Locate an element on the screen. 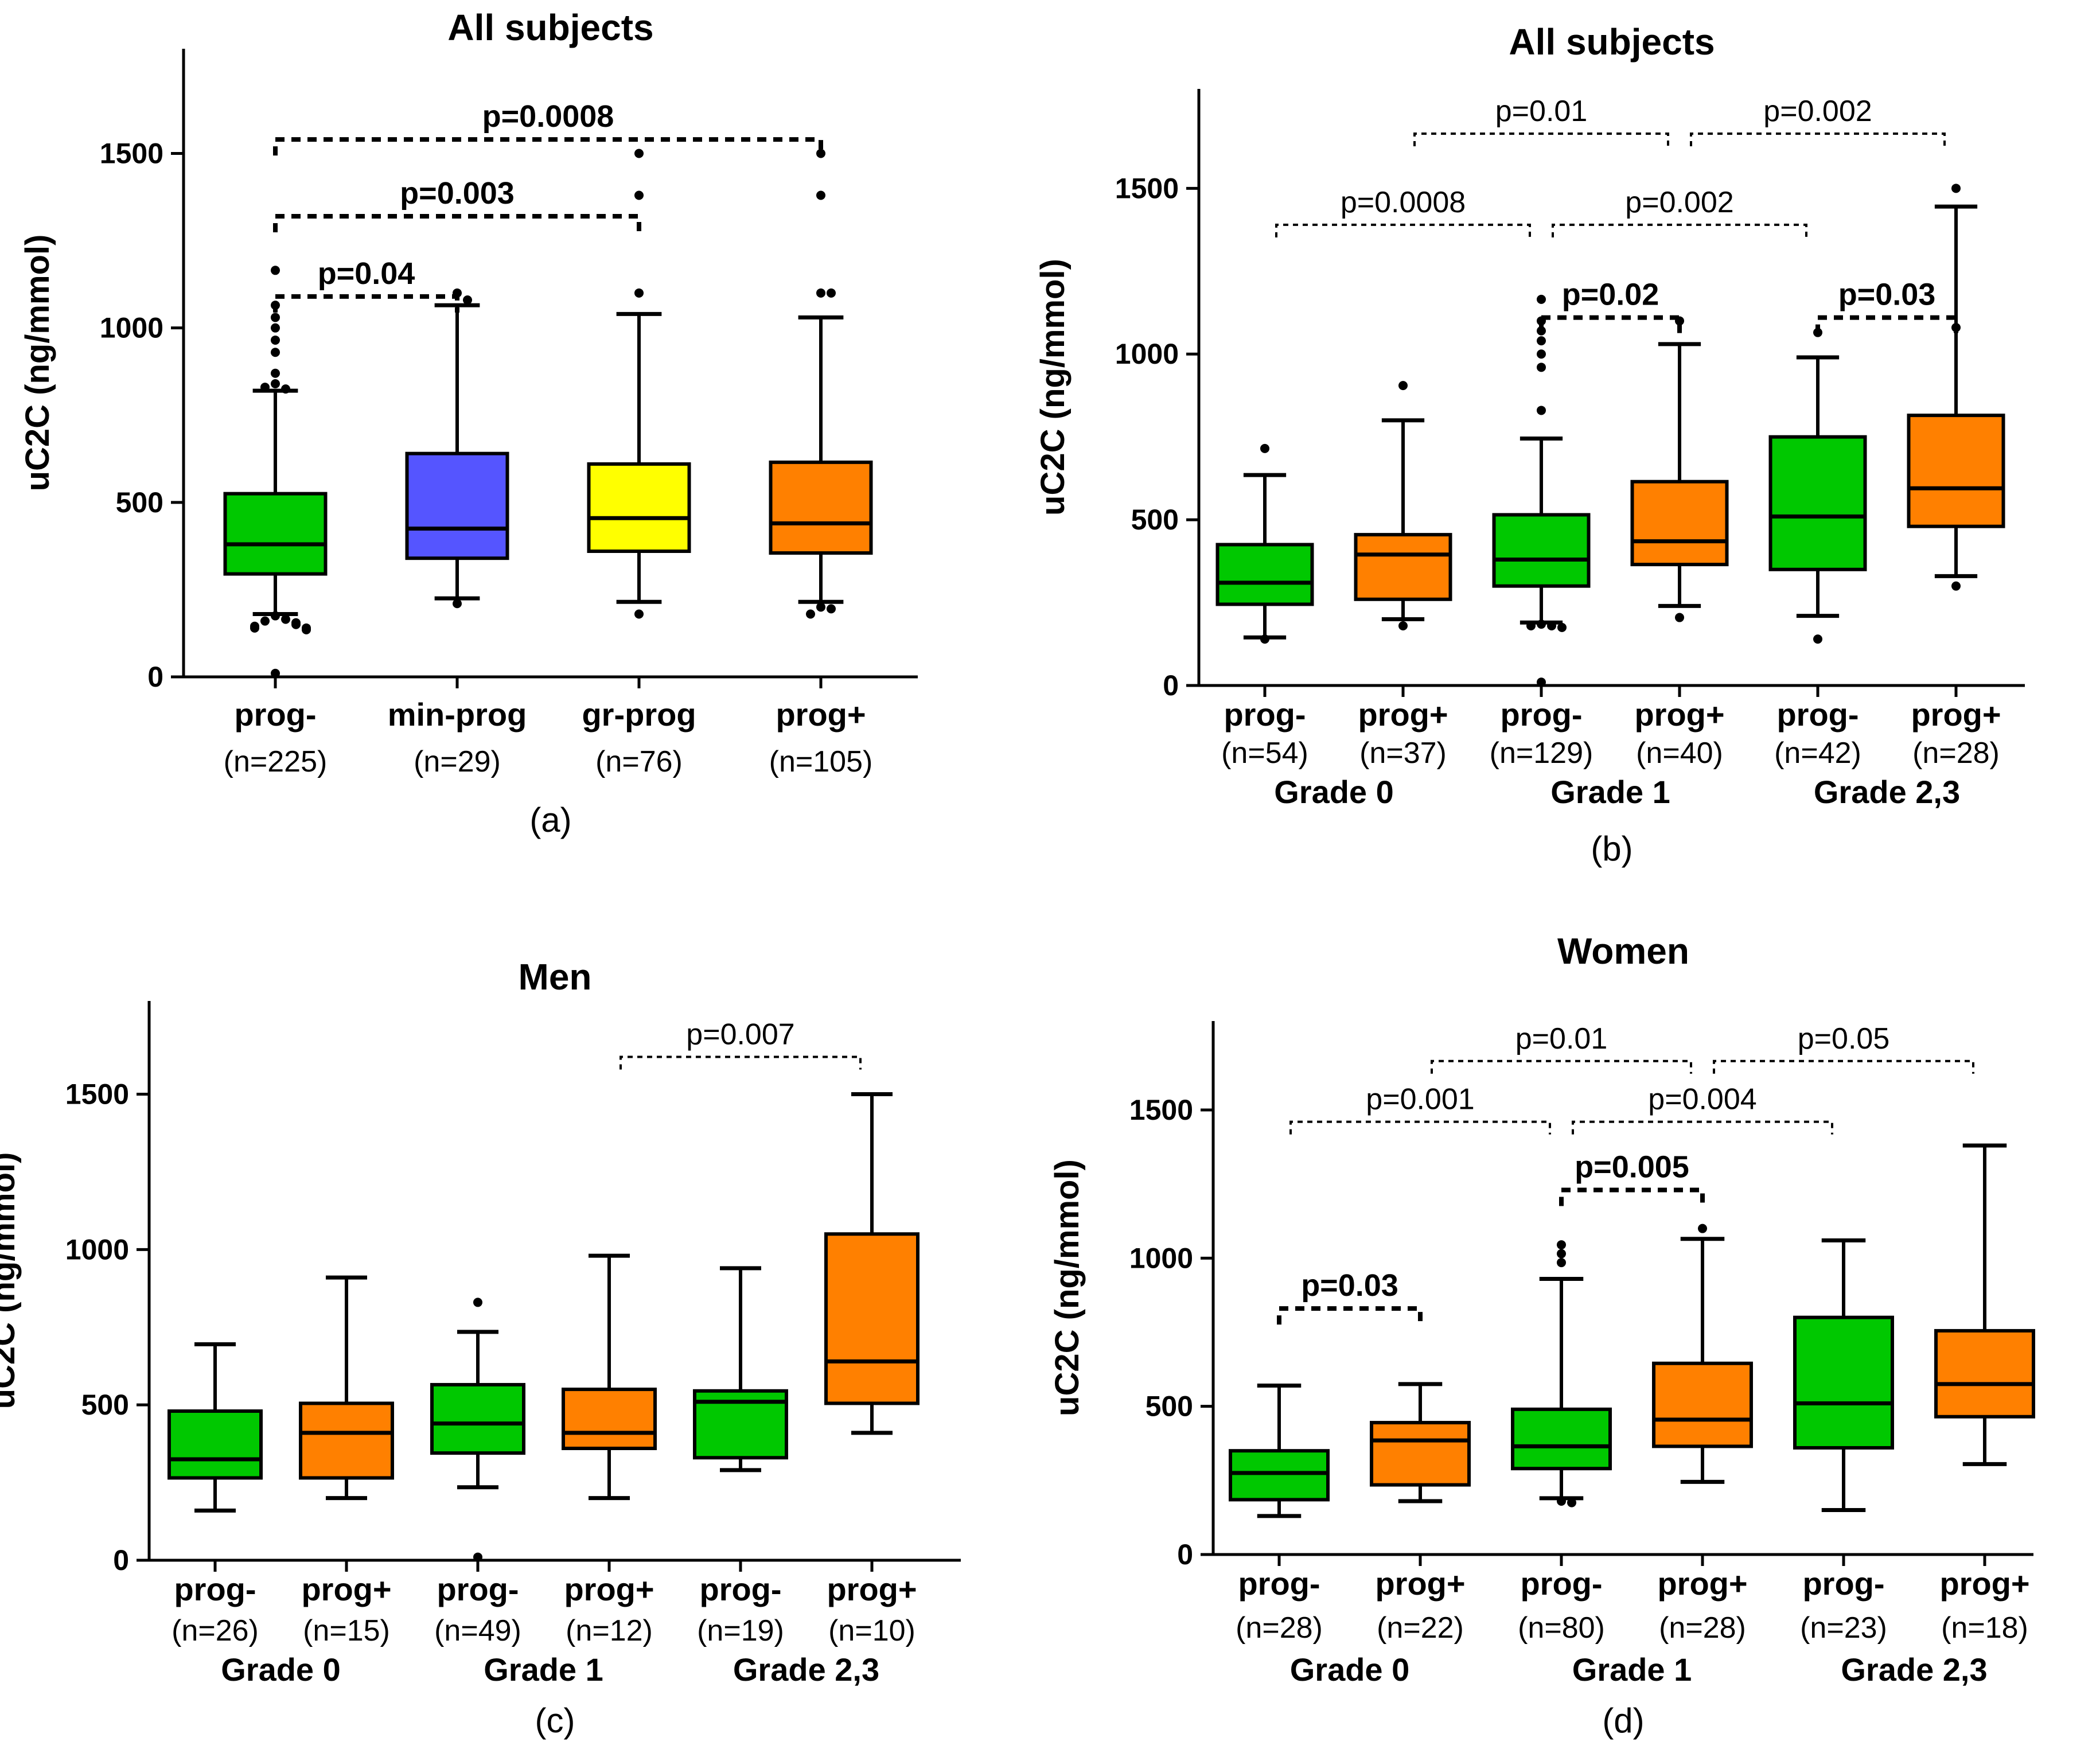 This screenshot has width=2100, height=1757. group-label: Grade 2,3 is located at coordinates (1887, 792).